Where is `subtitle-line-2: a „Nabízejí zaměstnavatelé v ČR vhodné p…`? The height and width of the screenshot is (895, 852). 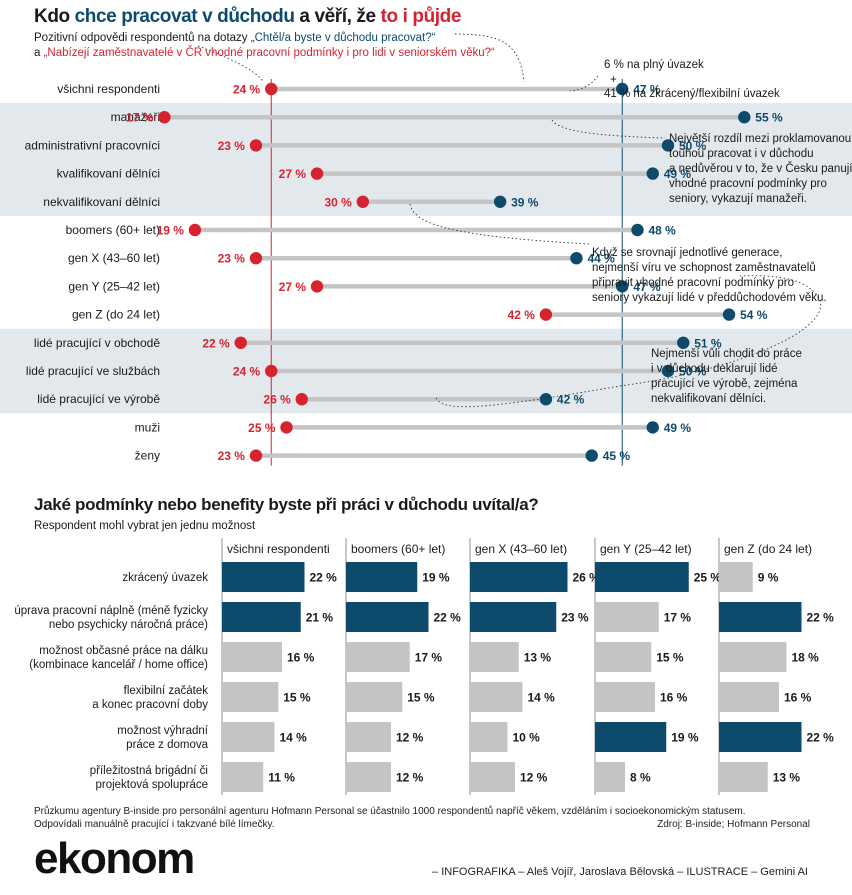
subtitle-line-2: a „Nabízejí zaměstnavatelé v ČR vhodné p… is located at coordinates (264, 53).